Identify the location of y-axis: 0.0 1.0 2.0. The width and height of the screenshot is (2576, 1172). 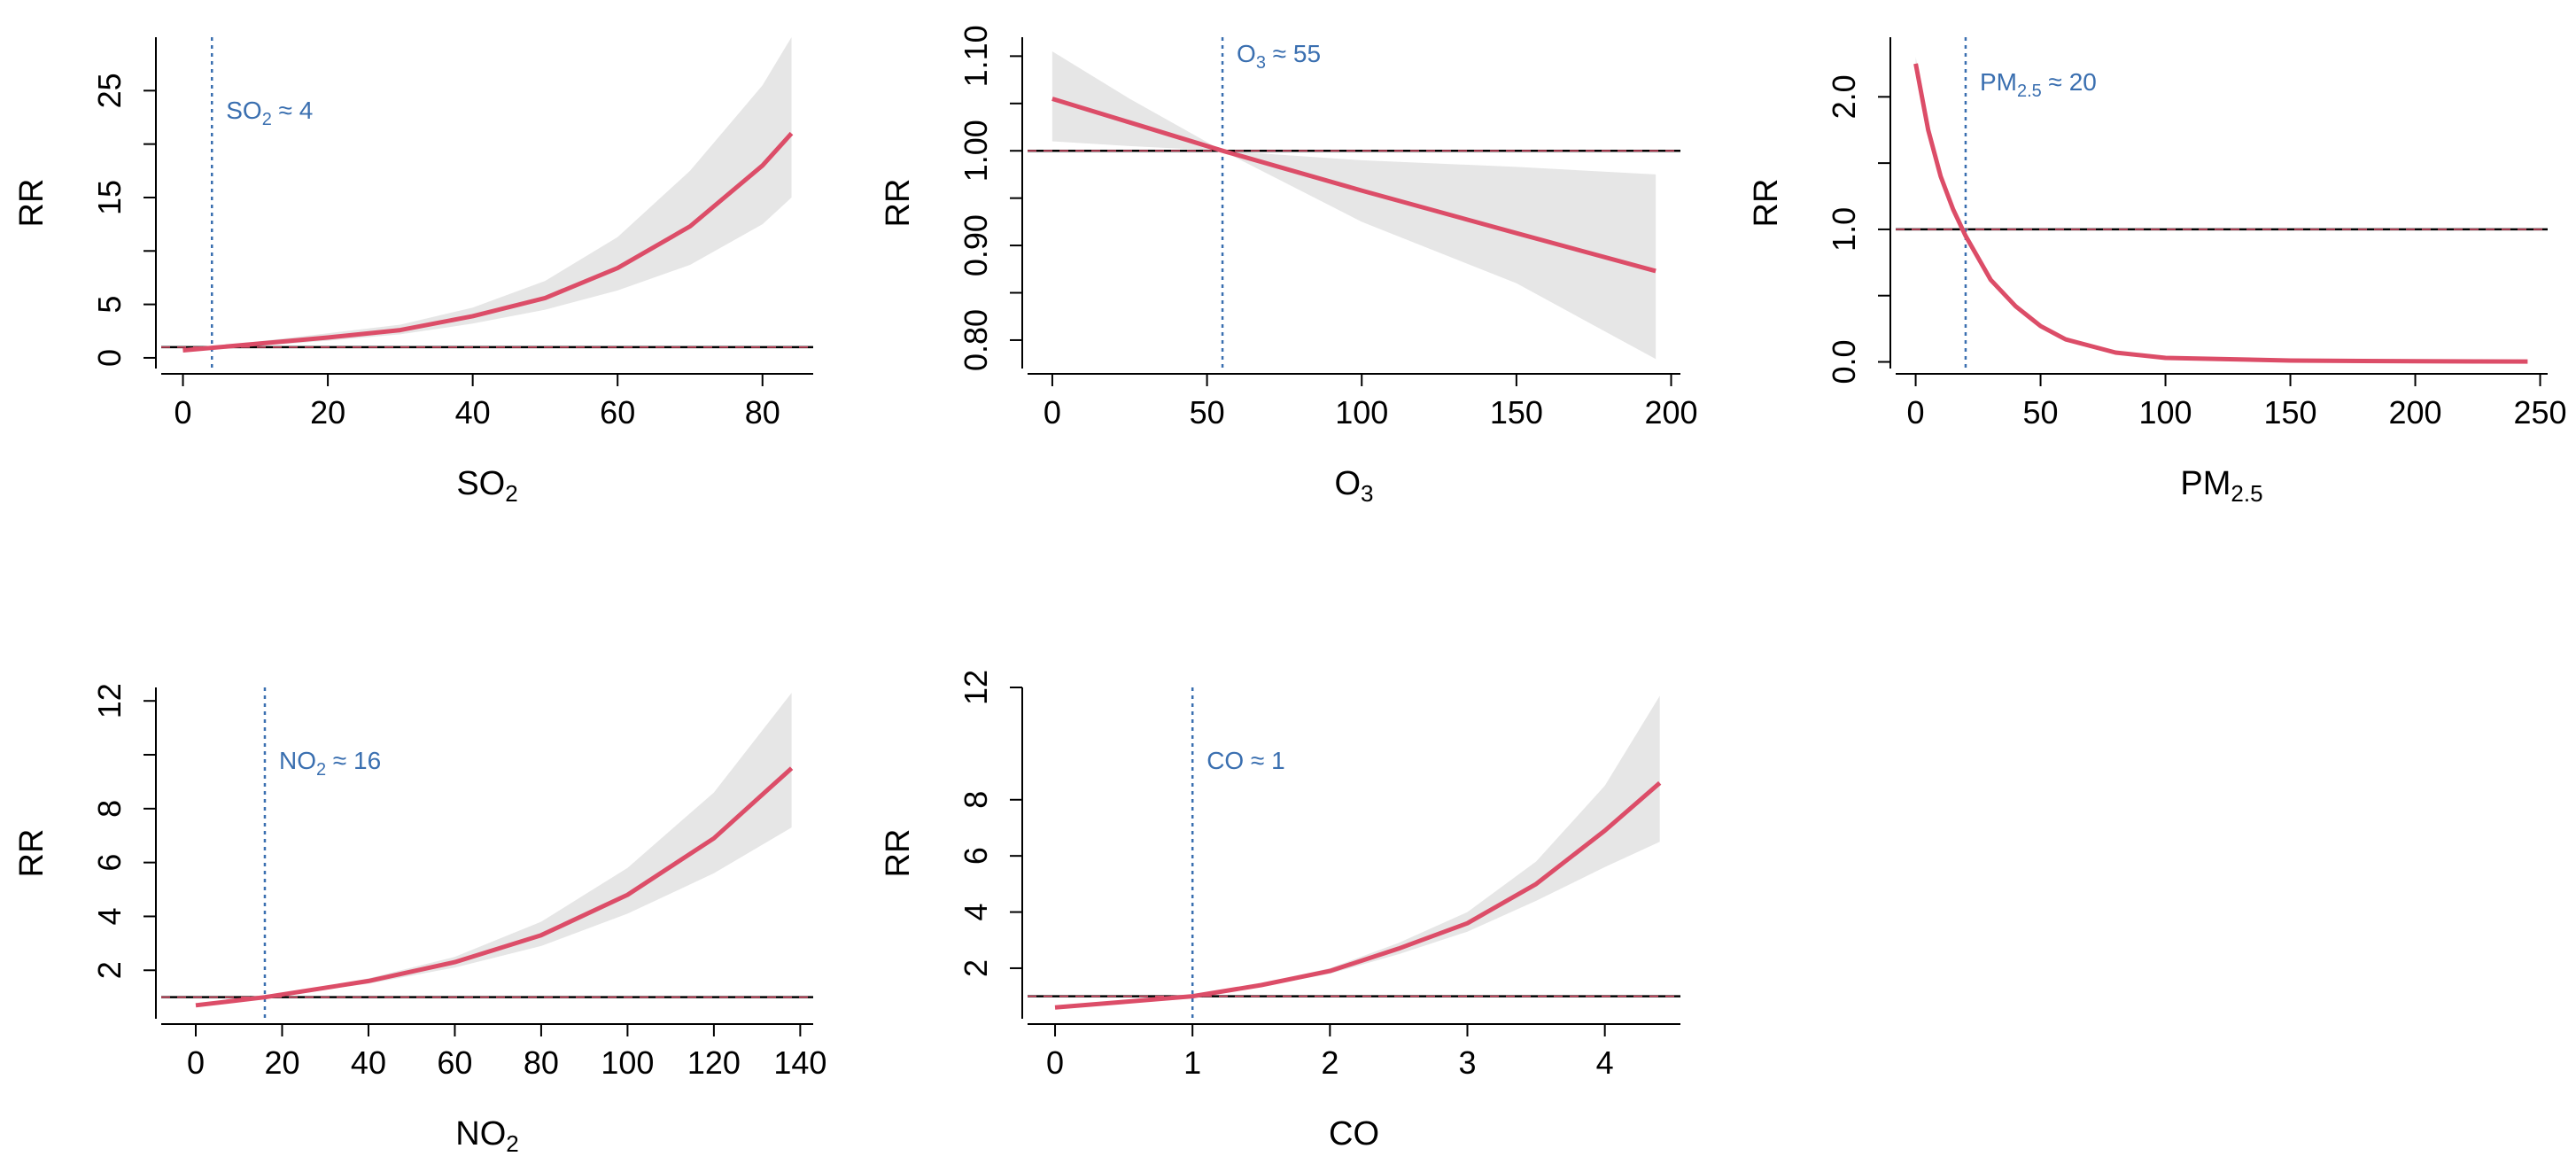
(1858, 211).